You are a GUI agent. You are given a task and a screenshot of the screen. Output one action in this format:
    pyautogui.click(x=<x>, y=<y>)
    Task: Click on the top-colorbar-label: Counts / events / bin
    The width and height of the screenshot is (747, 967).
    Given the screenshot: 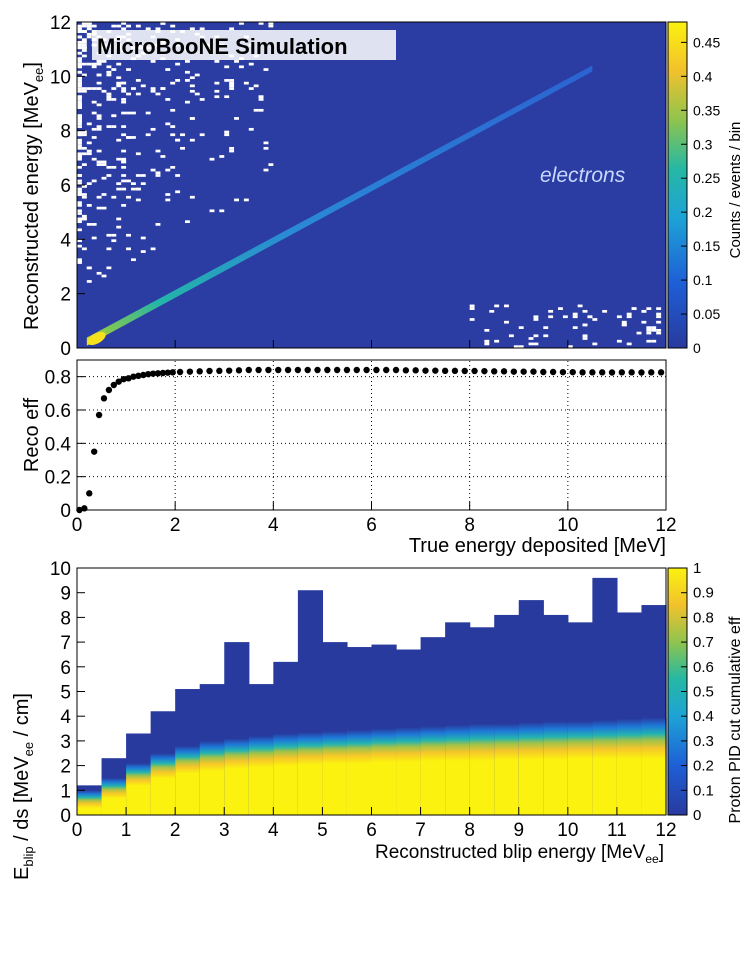 What is the action you would take?
    pyautogui.click(x=735, y=190)
    